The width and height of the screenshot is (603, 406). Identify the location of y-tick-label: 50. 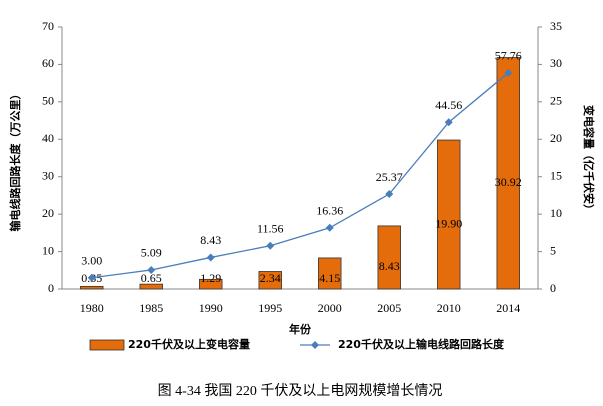
(48, 101).